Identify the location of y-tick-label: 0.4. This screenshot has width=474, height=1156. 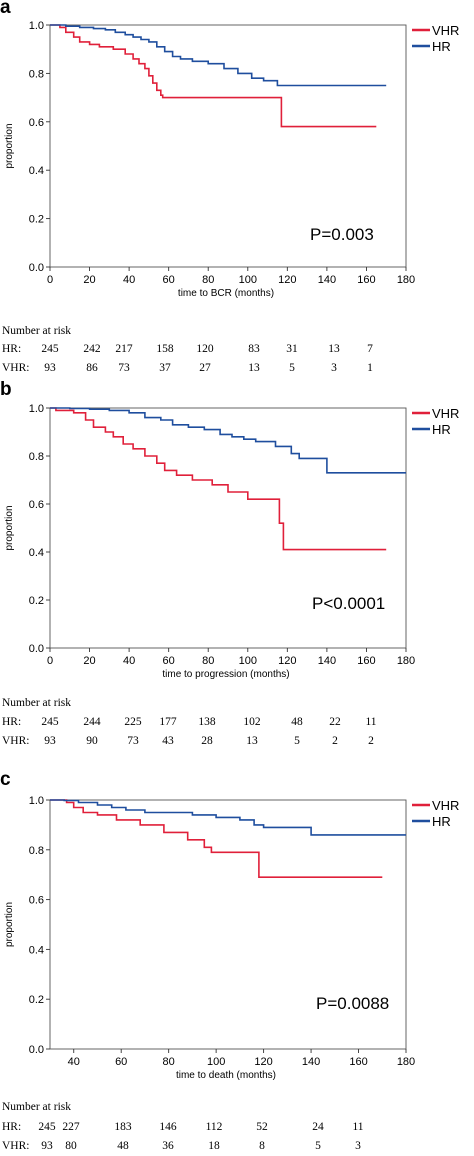
(36, 950).